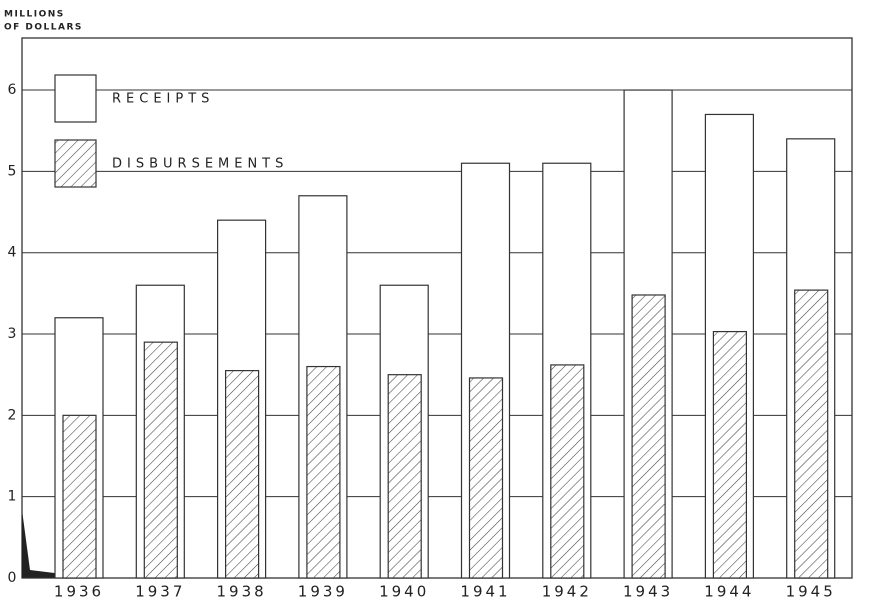 This screenshot has height=605, width=869. What do you see at coordinates (79, 592) in the screenshot?
I see `x-tick-label: 1936` at bounding box center [79, 592].